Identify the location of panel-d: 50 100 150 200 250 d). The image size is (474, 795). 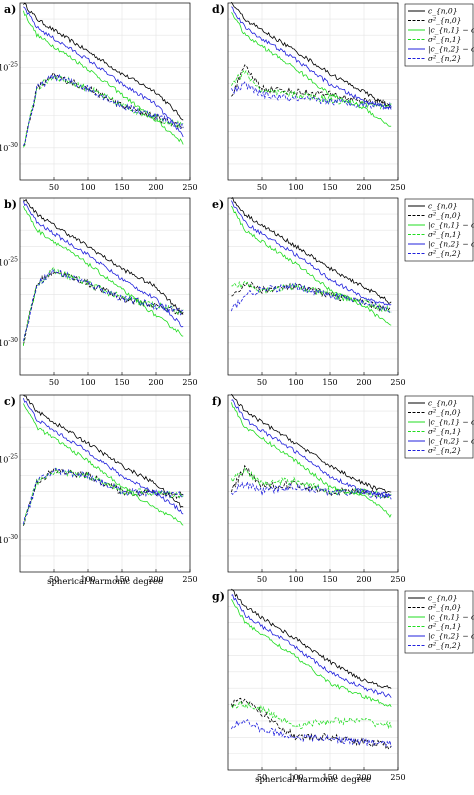
(309, 96).